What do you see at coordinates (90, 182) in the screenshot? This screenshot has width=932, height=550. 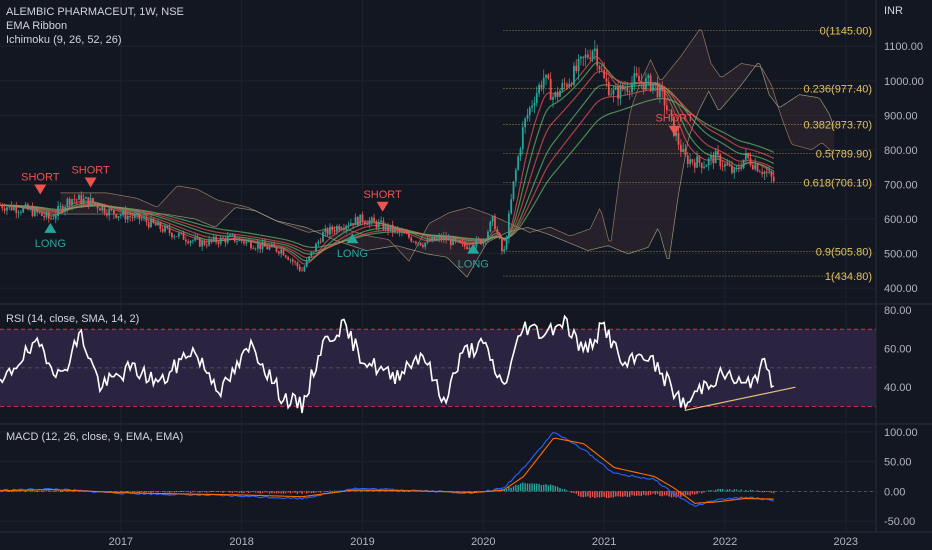 I see `short-signal-marker` at bounding box center [90, 182].